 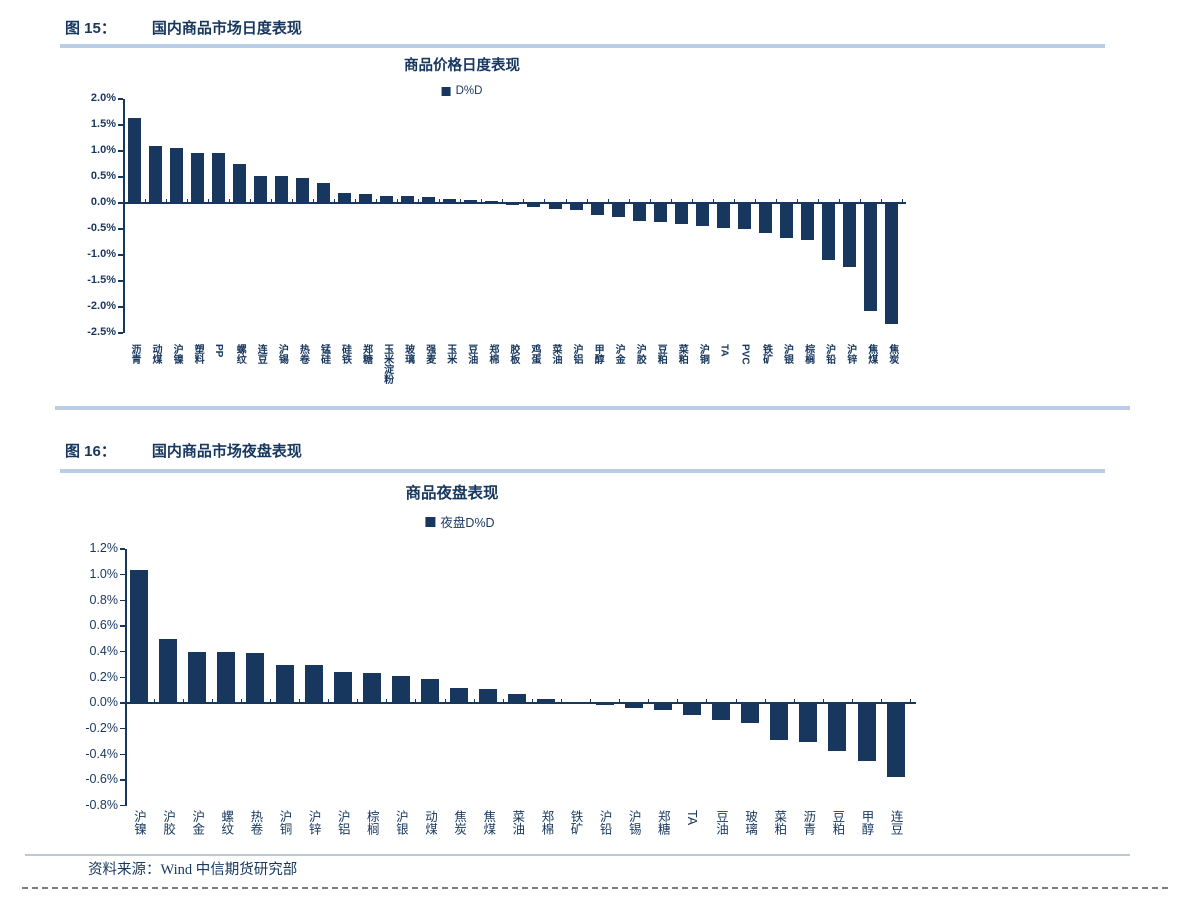 What do you see at coordinates (345, 354) in the screenshot?
I see `x-axis-label: 硅铁` at bounding box center [345, 354].